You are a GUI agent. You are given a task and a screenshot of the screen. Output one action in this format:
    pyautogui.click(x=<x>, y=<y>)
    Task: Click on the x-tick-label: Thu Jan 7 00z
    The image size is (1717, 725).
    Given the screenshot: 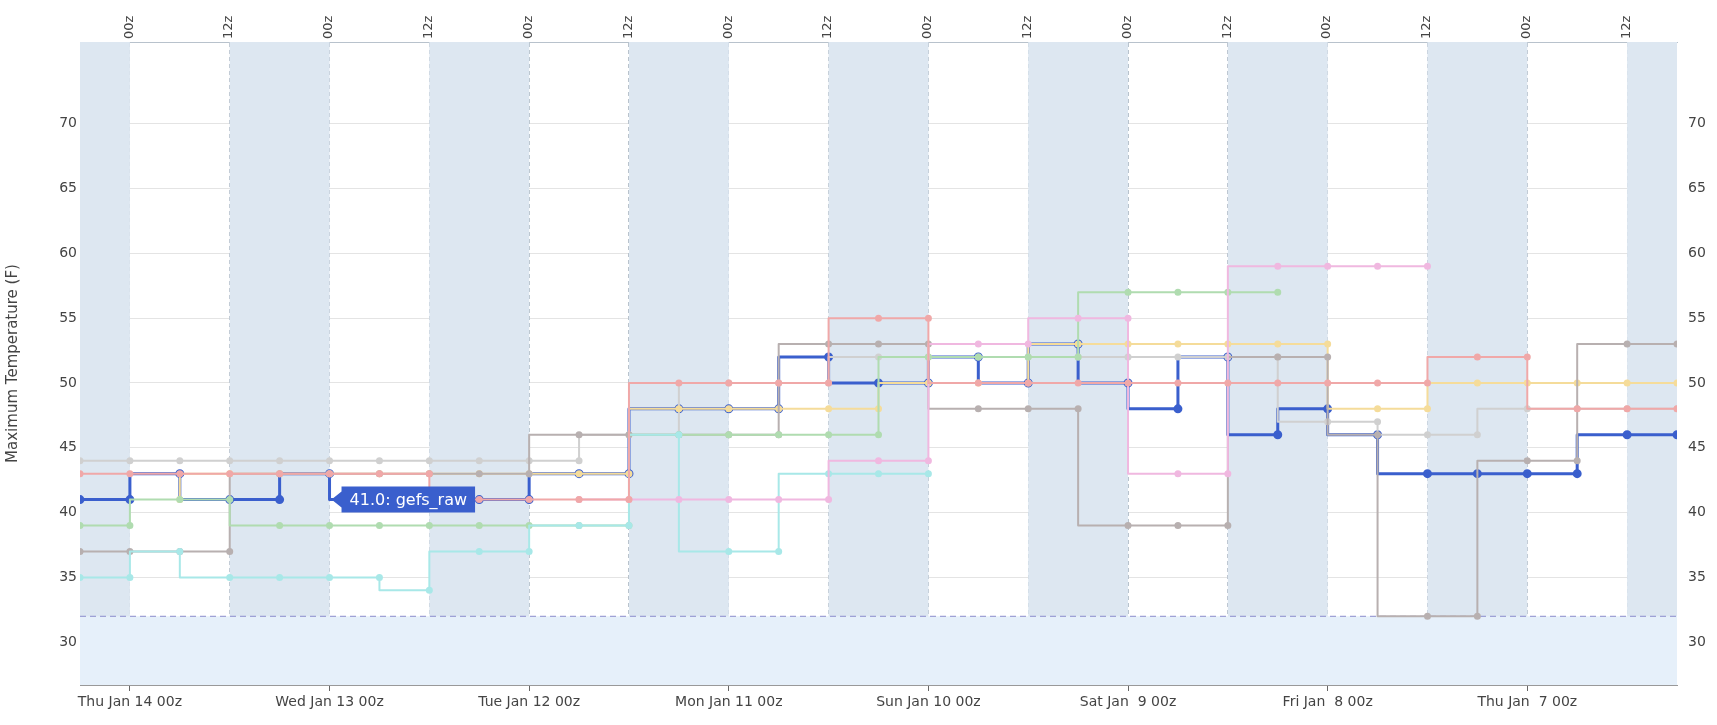 What is the action you would take?
    pyautogui.click(x=1527, y=701)
    